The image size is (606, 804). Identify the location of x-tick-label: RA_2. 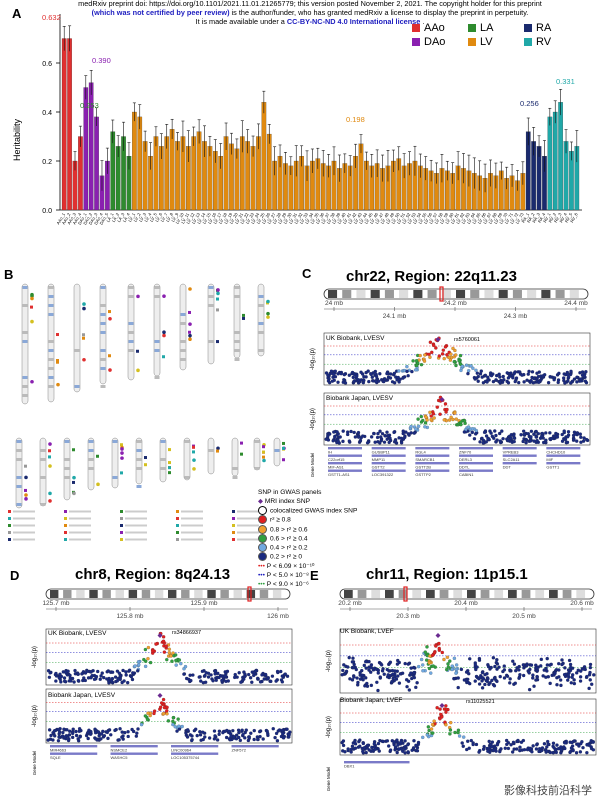
(531, 217).